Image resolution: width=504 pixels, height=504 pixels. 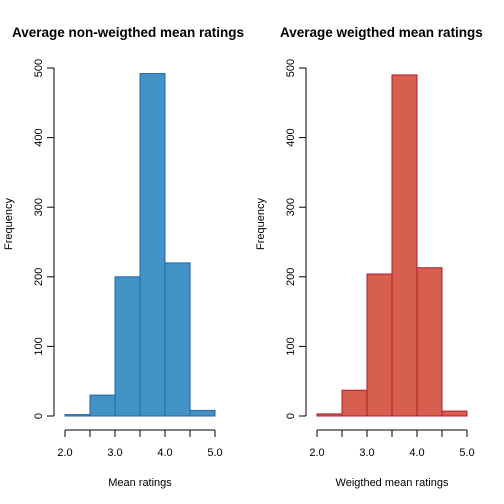 What do you see at coordinates (392, 483) in the screenshot?
I see `x-axis-title: Weigthed mean ratings` at bounding box center [392, 483].